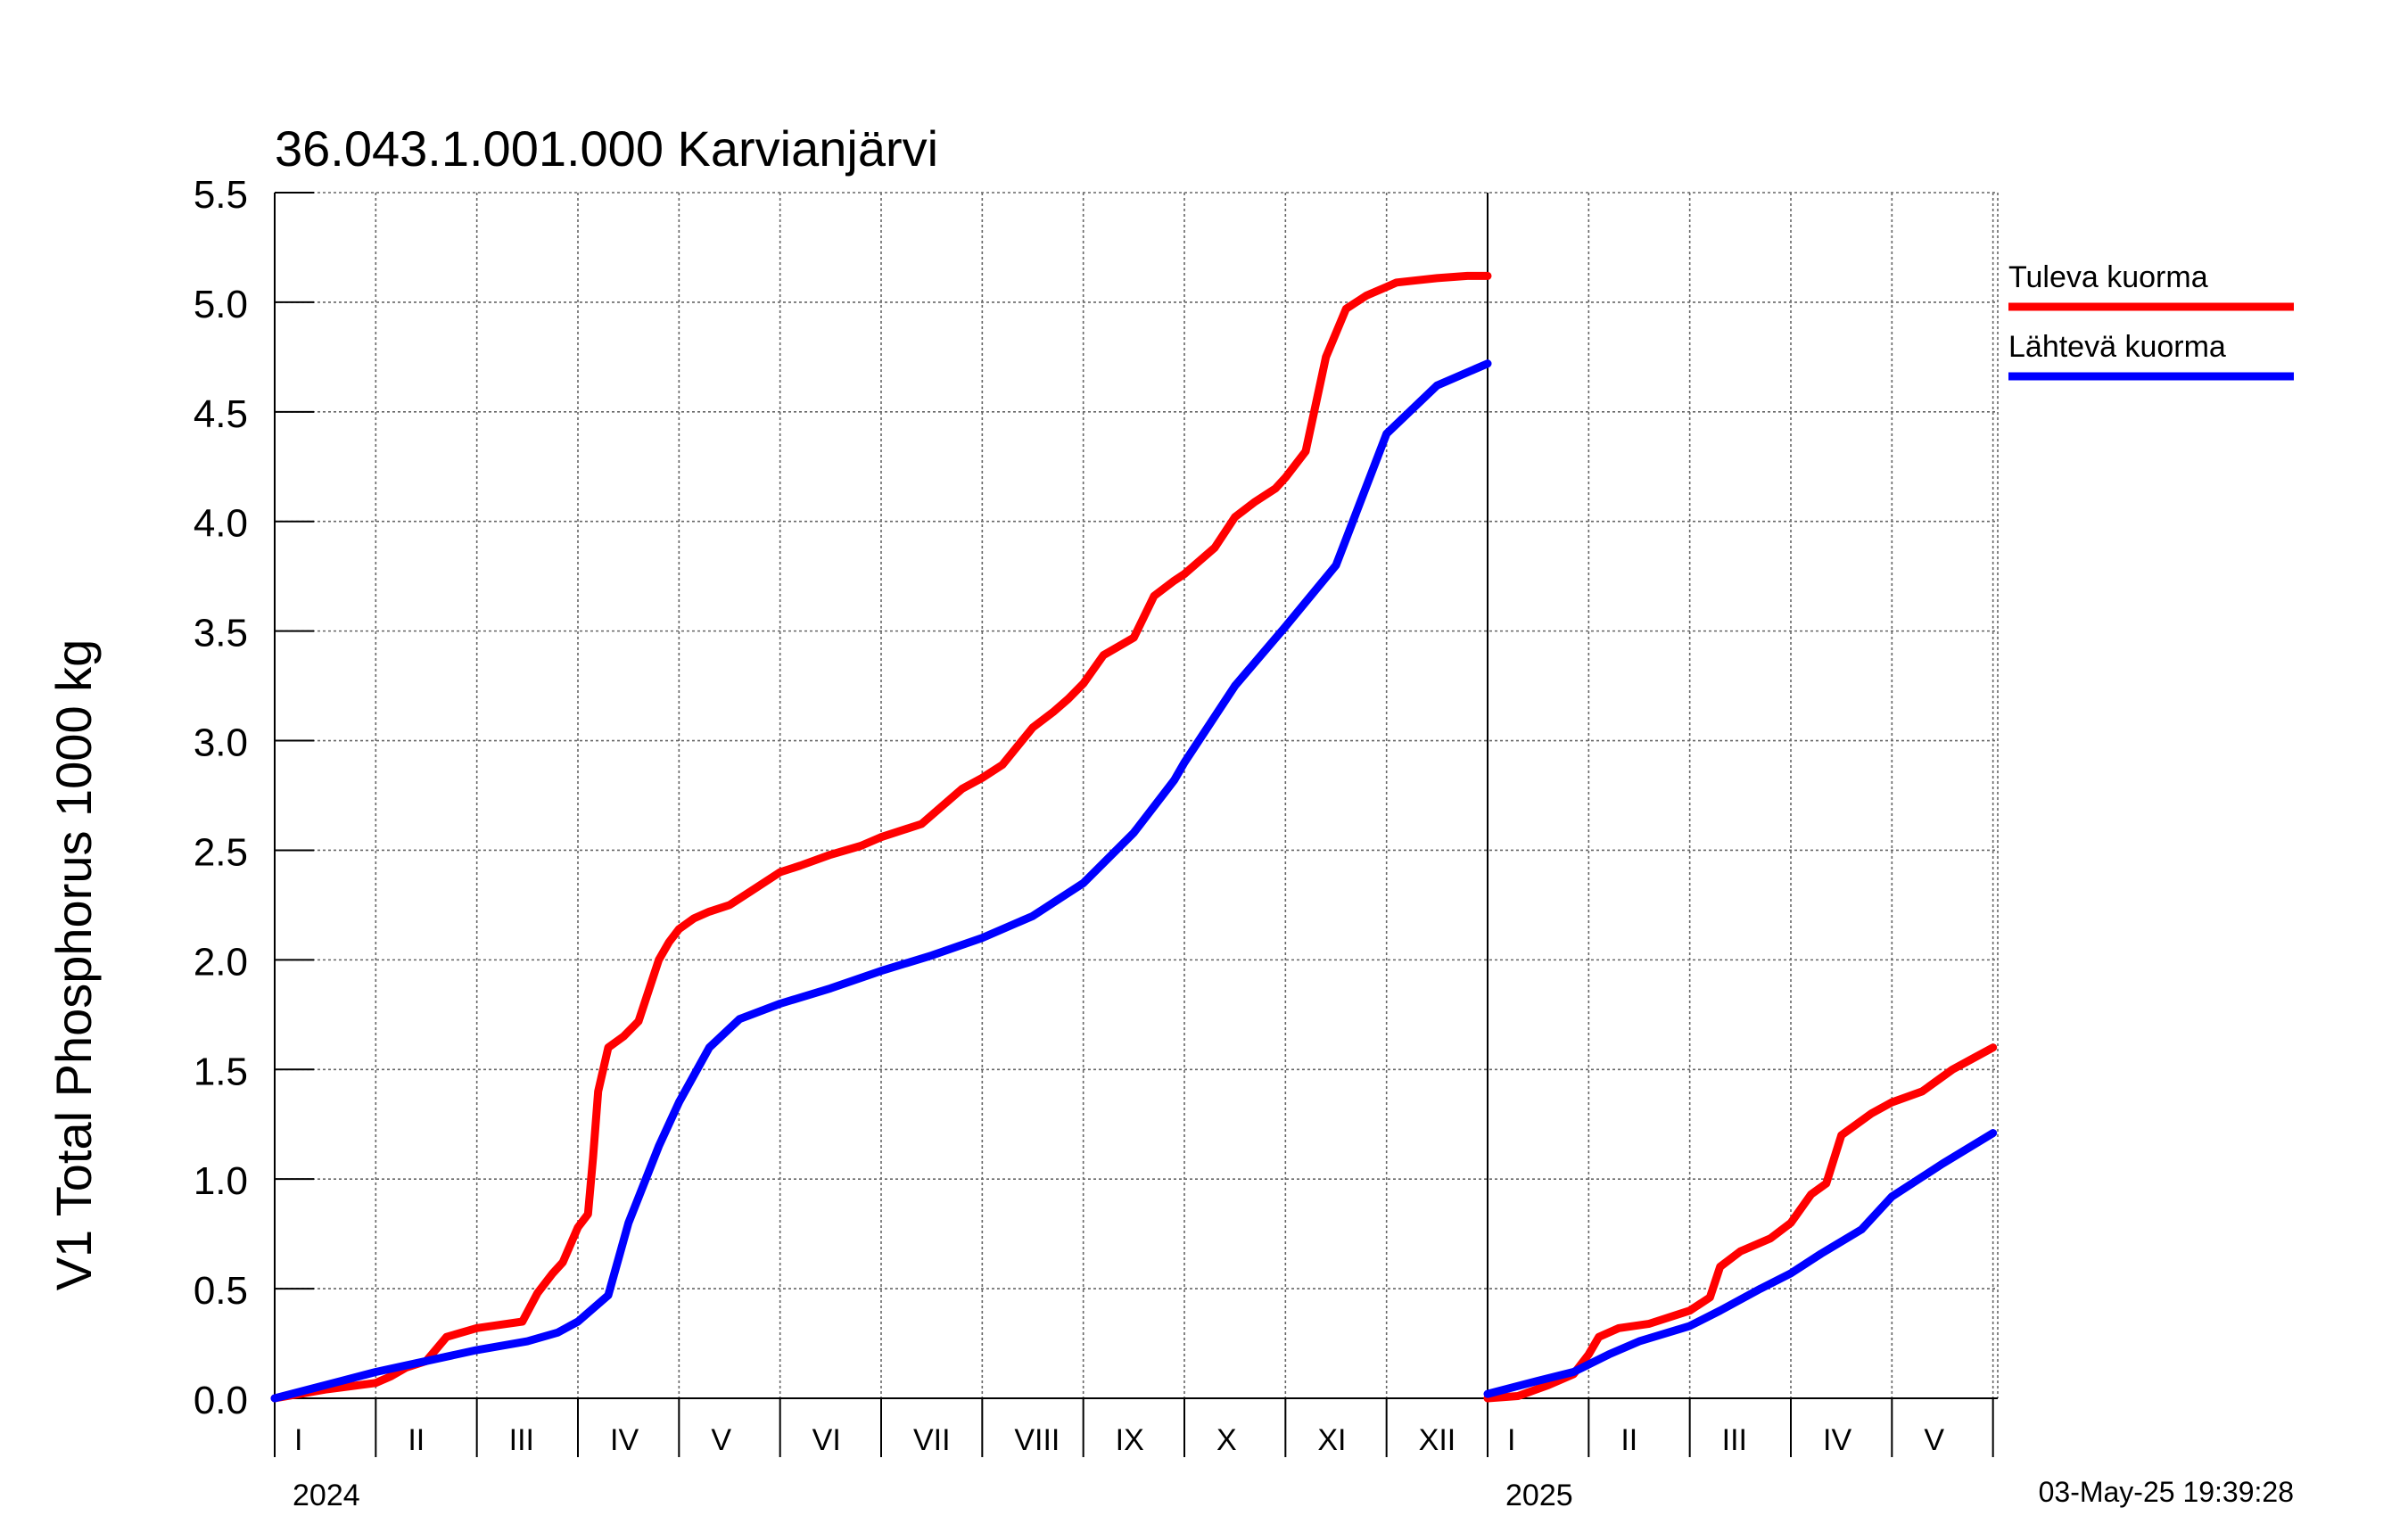 The height and width of the screenshot is (1516, 2408). What do you see at coordinates (2117, 347) in the screenshot?
I see `legend-label-lahteva: Lähtevä kuorma` at bounding box center [2117, 347].